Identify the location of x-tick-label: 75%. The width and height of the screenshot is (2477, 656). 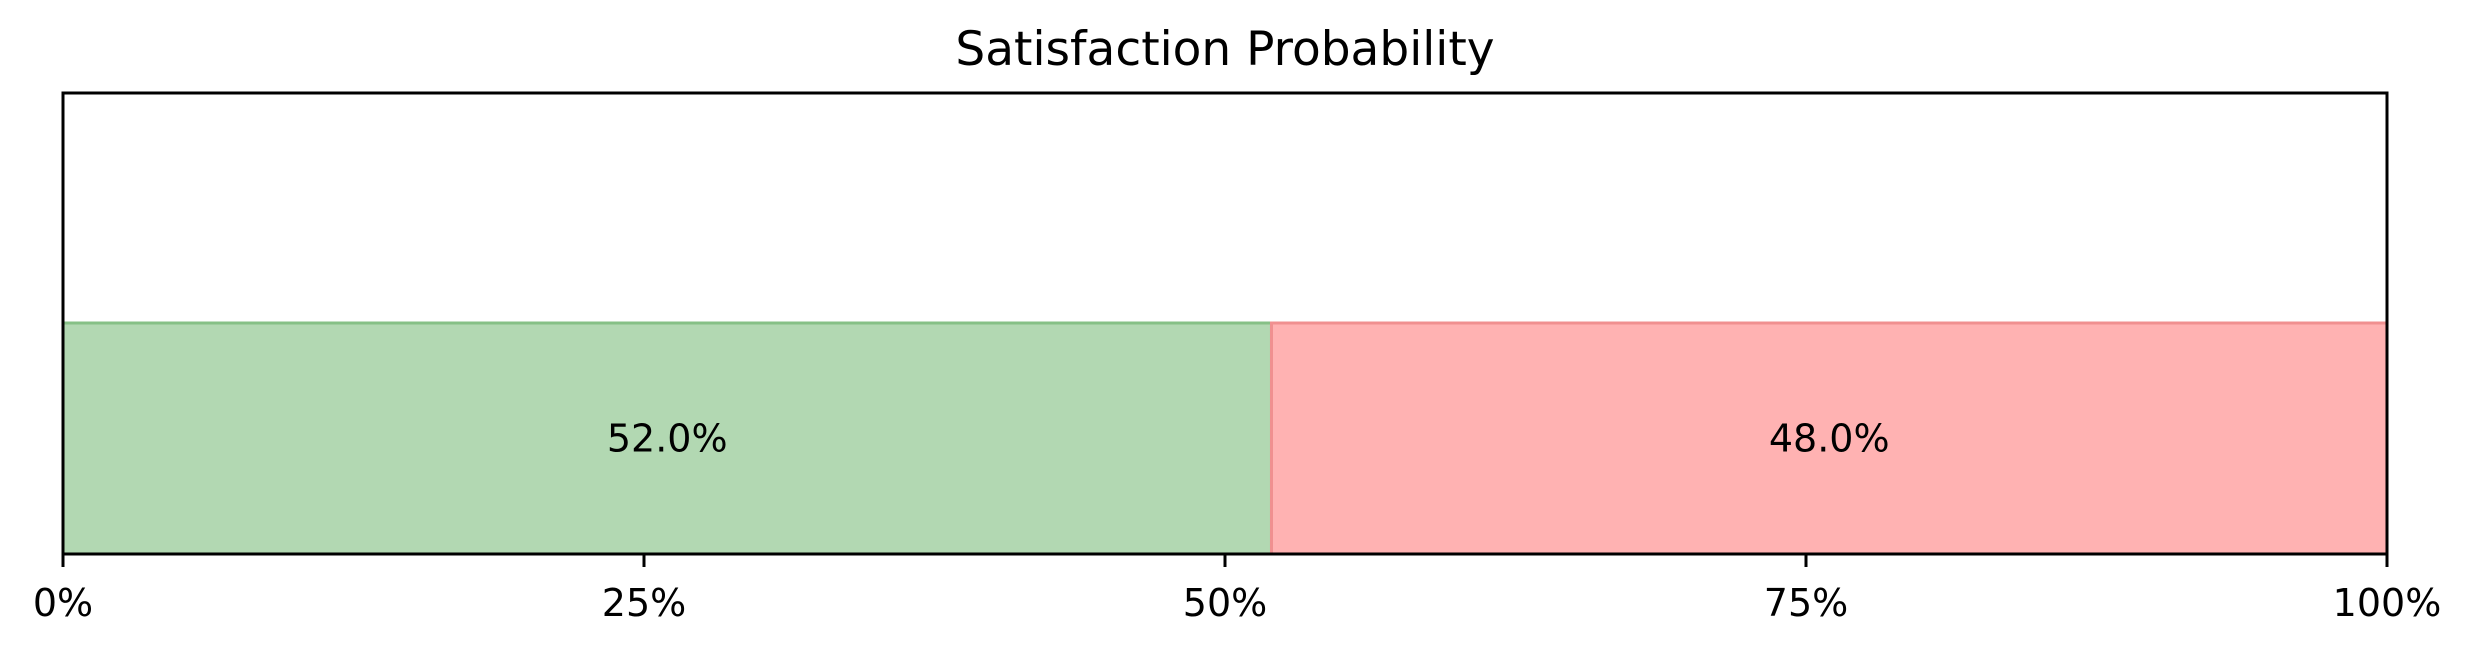
(1806, 603).